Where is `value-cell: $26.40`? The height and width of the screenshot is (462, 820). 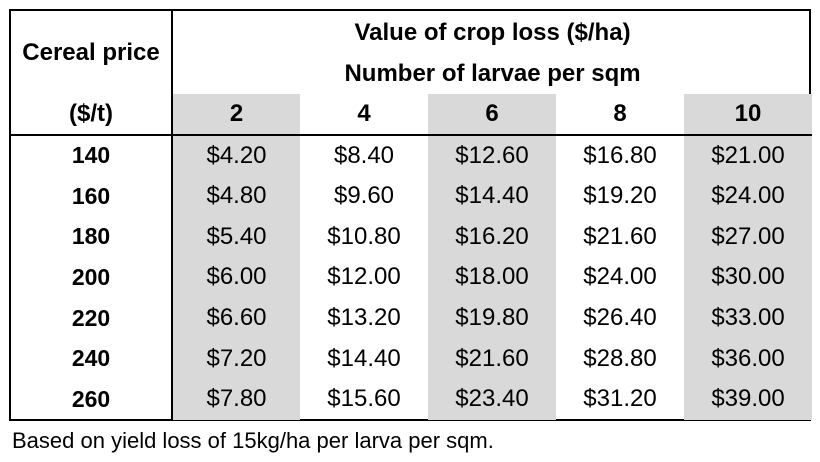
value-cell: $26.40 is located at coordinates (620, 318).